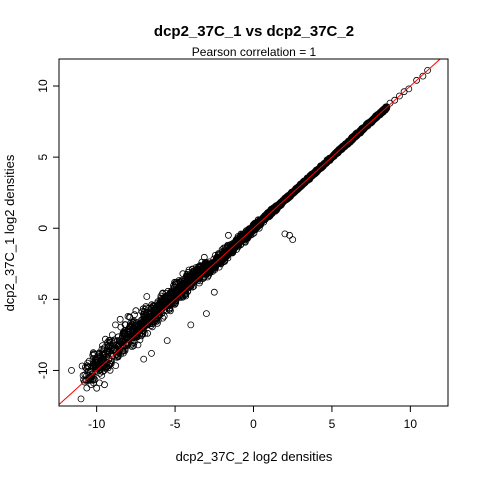  Describe the element at coordinates (254, 456) in the screenshot. I see `x-axis-label: dcp2_37C_2 log2 densities` at that location.